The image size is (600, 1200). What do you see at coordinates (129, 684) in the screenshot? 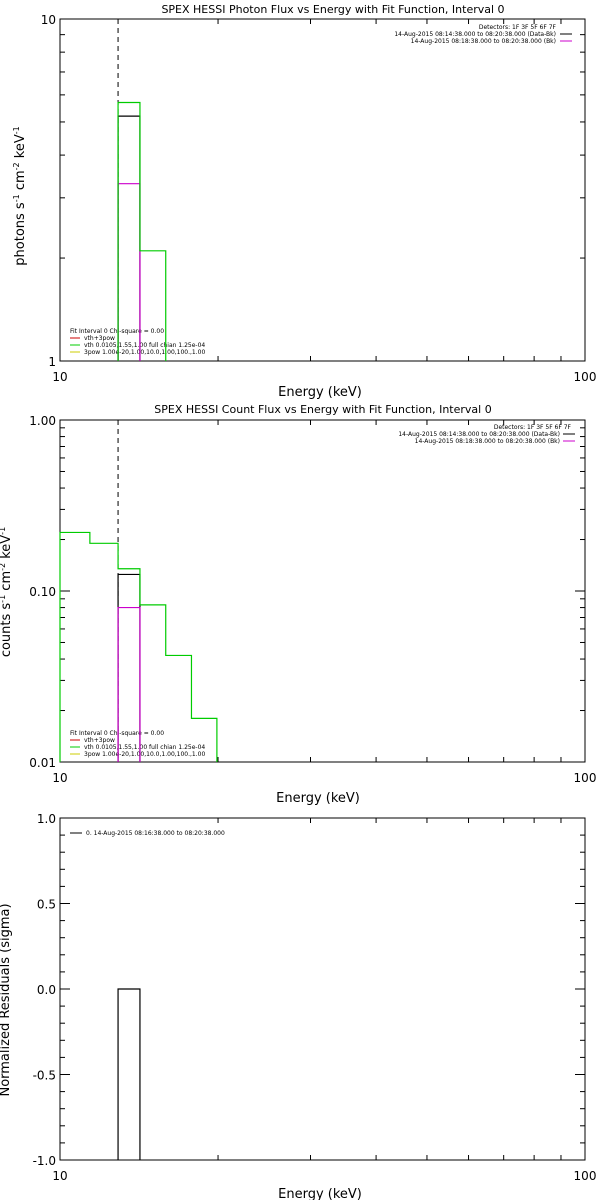
I see `panel2-series-bk` at bounding box center [129, 684].